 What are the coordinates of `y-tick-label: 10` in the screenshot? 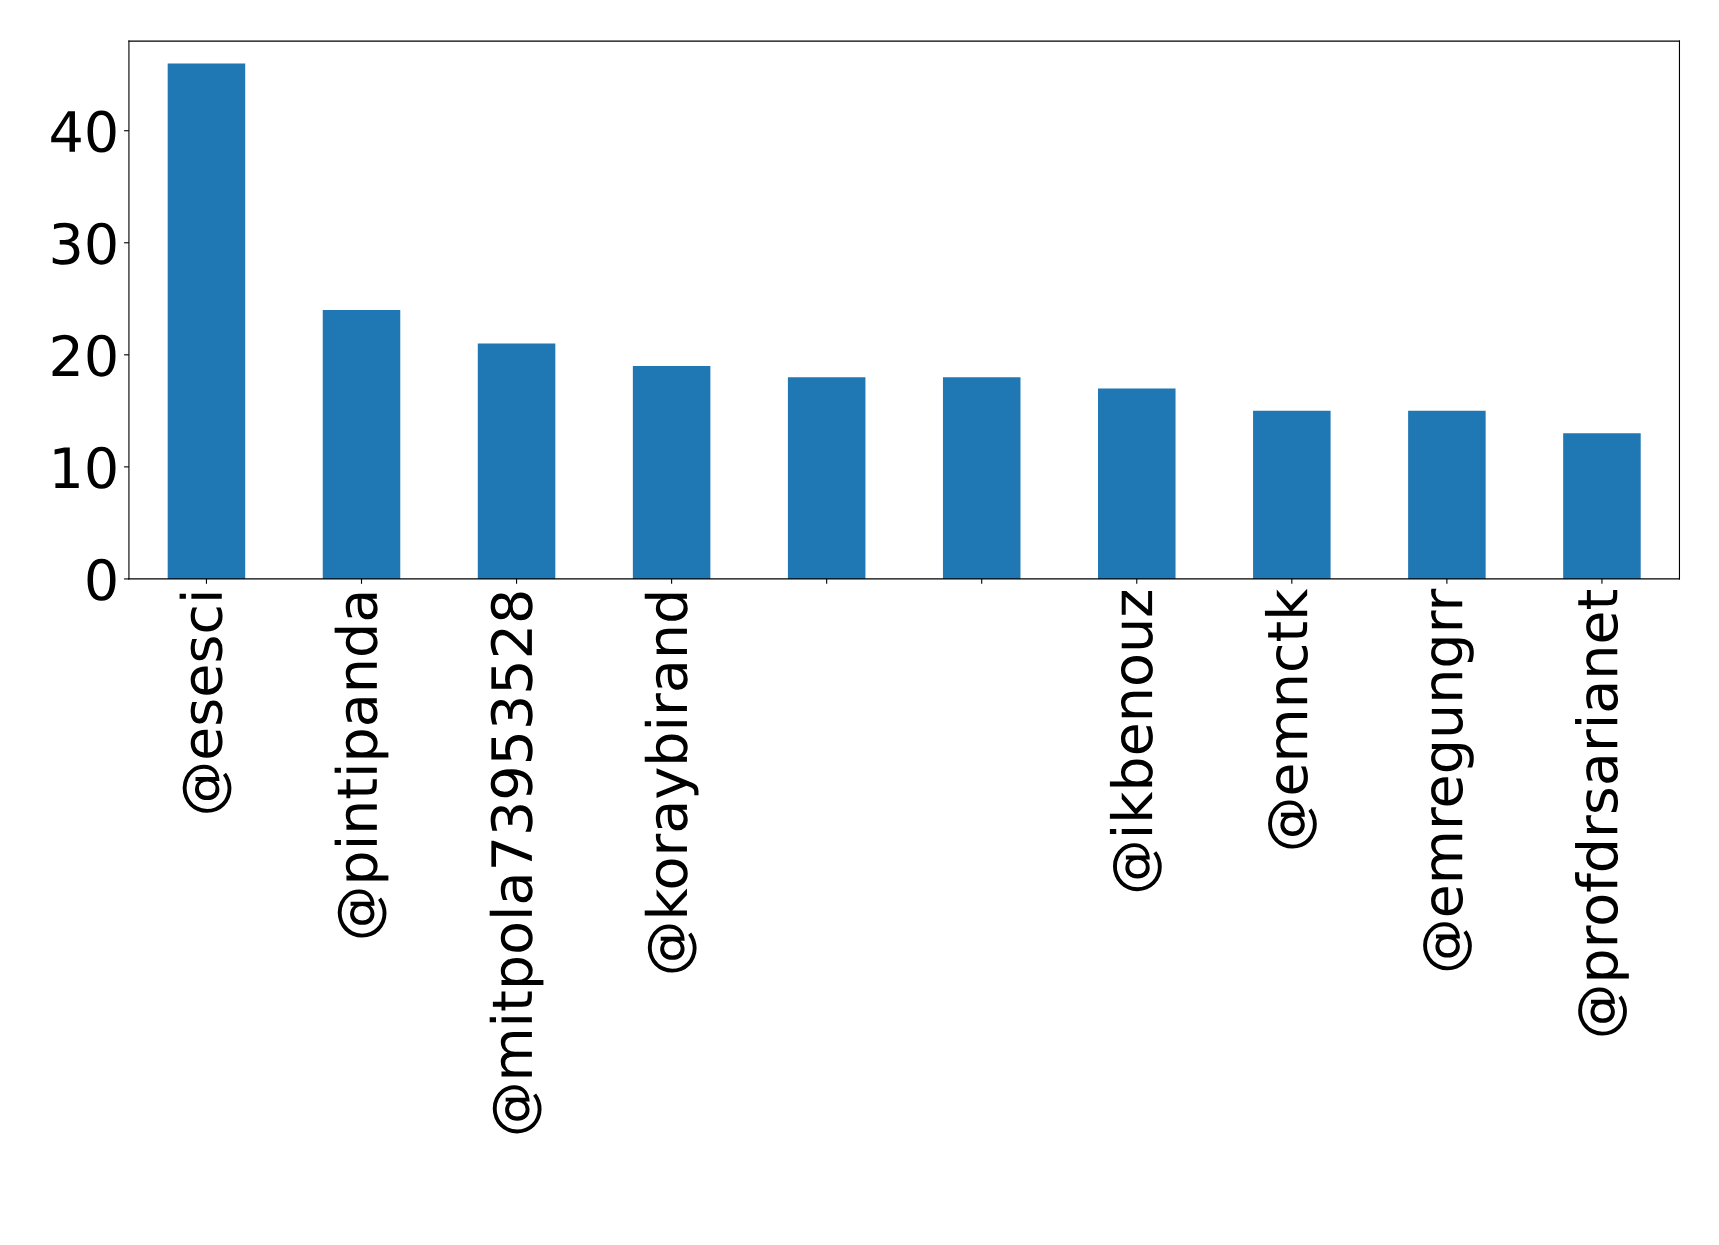 It's located at (85, 467).